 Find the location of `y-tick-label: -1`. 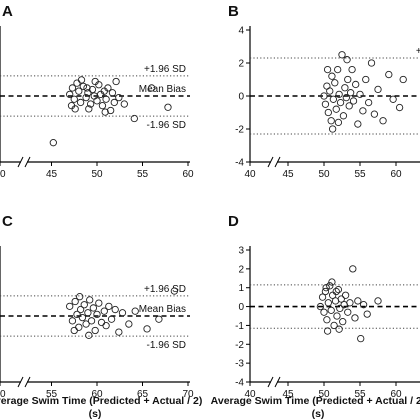

y-tick-label: -1 is located at coordinates (239, 326).